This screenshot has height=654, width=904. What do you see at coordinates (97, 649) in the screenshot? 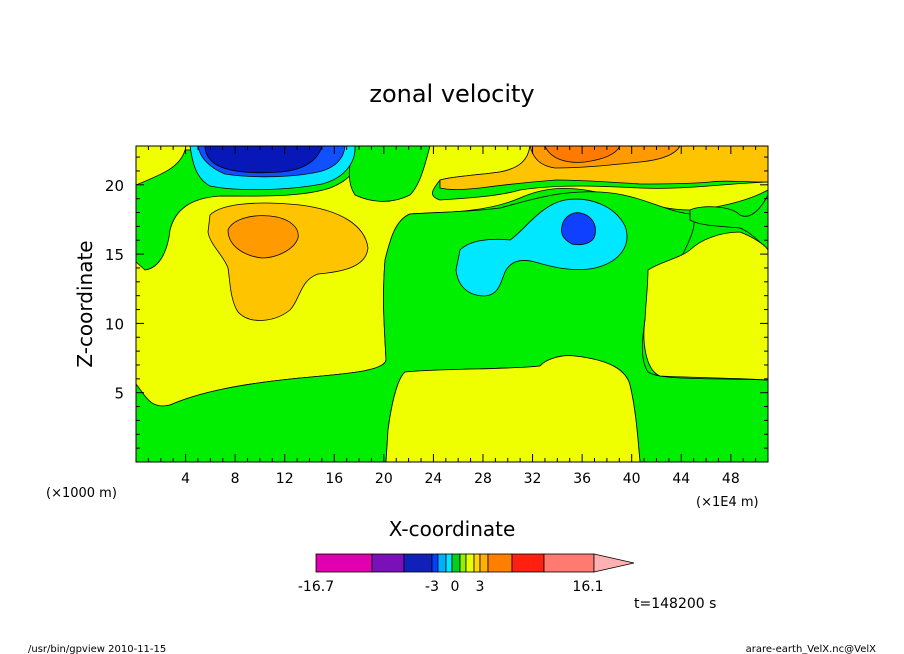
I see `footer-left: /usr/bin/gpview 2010-11-15` at bounding box center [97, 649].